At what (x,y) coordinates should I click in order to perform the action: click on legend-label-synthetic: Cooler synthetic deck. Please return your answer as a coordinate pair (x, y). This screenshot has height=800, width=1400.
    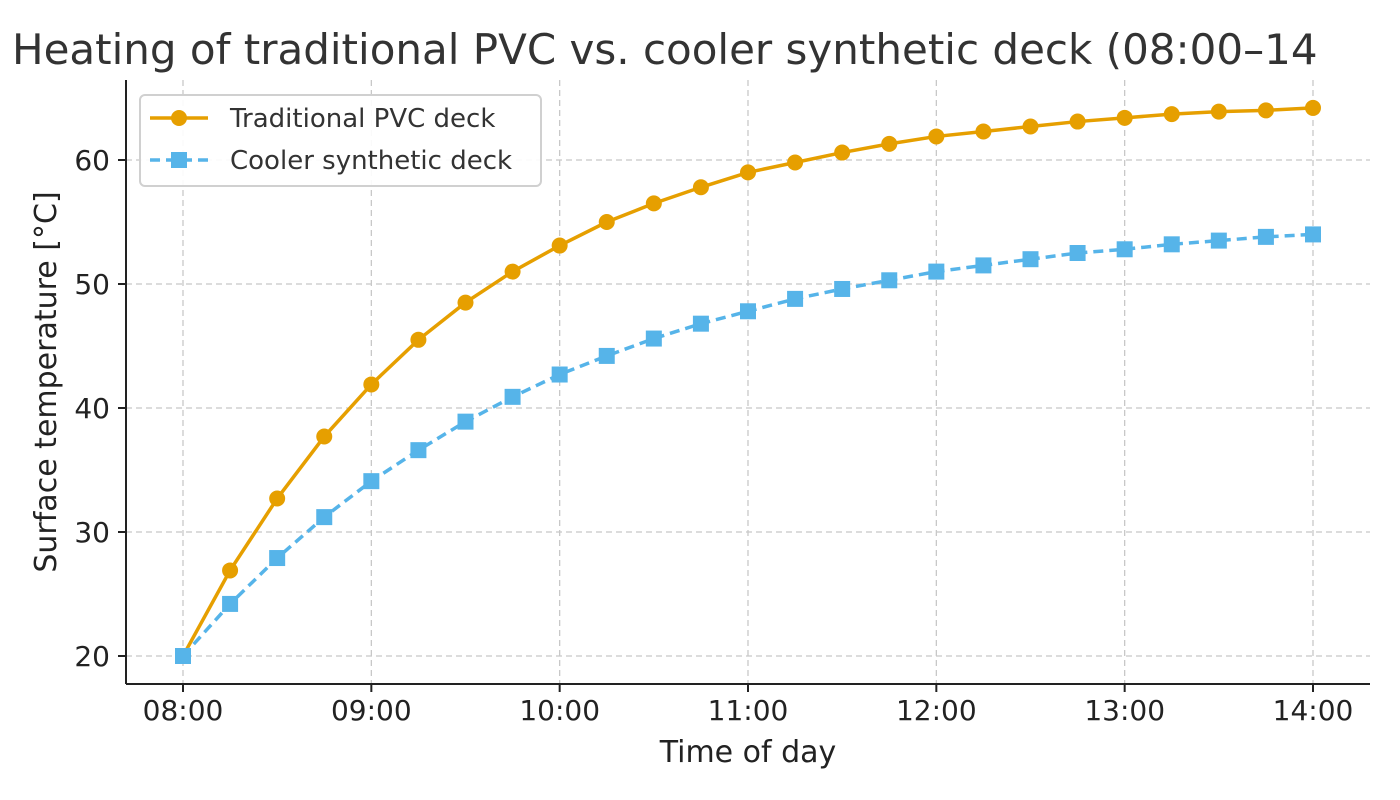
    Looking at the image, I should click on (371, 161).